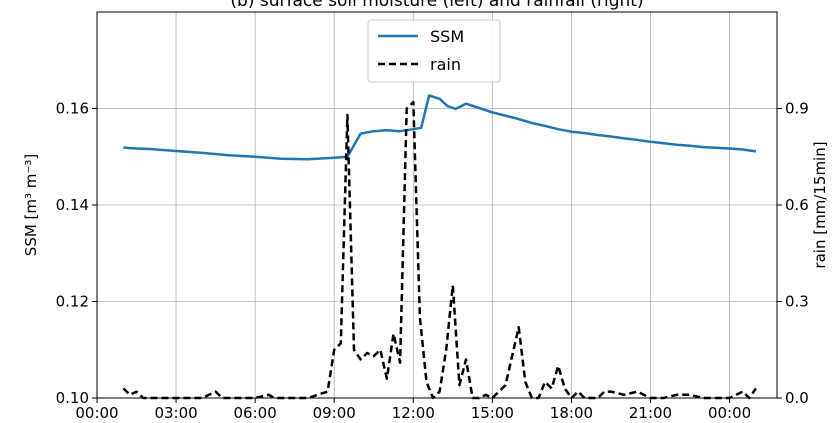 Image resolution: width=835 pixels, height=423 pixels. Describe the element at coordinates (797, 398) in the screenshot. I see `y-right-tick-label: 0.0` at that location.